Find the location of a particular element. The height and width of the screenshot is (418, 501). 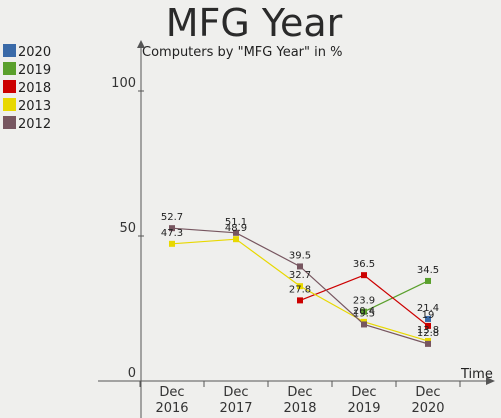

chart-subtitle: Computers by "MFG Year" in % is located at coordinates (242, 52).